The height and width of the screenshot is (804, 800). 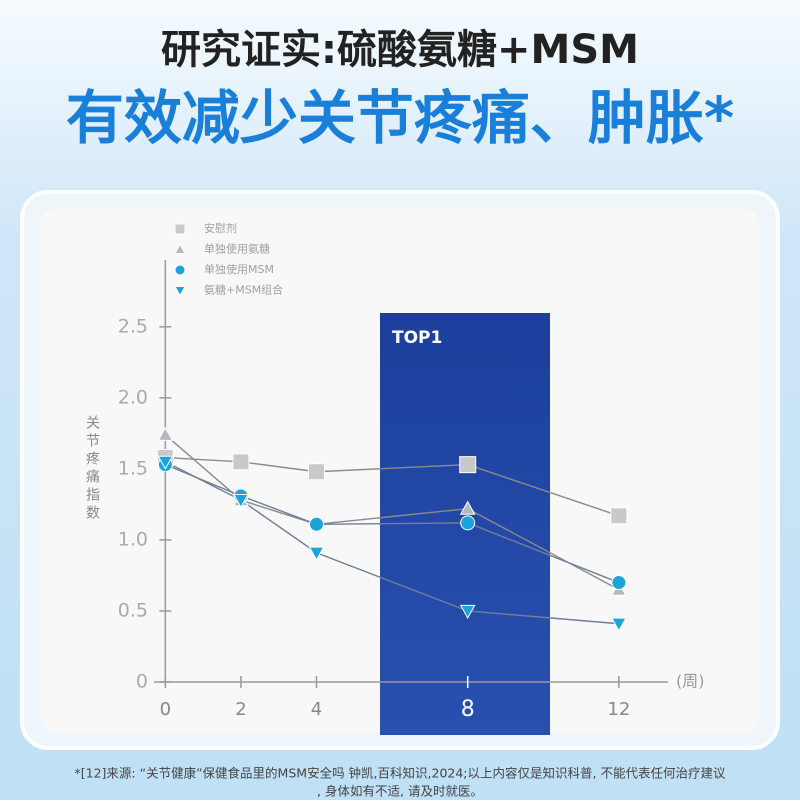 I want to click on x-tick-label: 4, so click(x=316, y=709).